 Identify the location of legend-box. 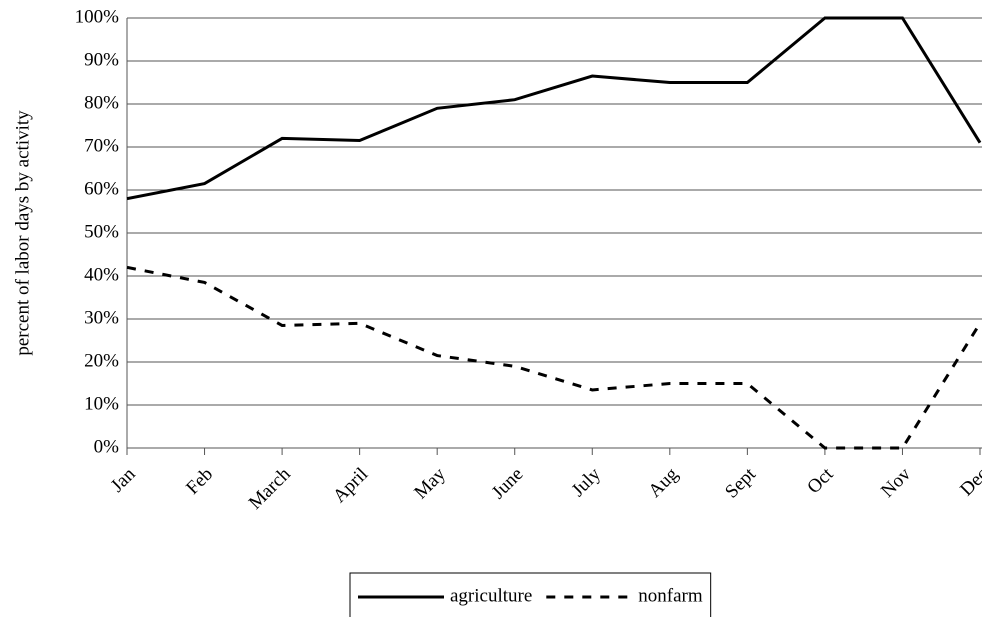
(530, 594).